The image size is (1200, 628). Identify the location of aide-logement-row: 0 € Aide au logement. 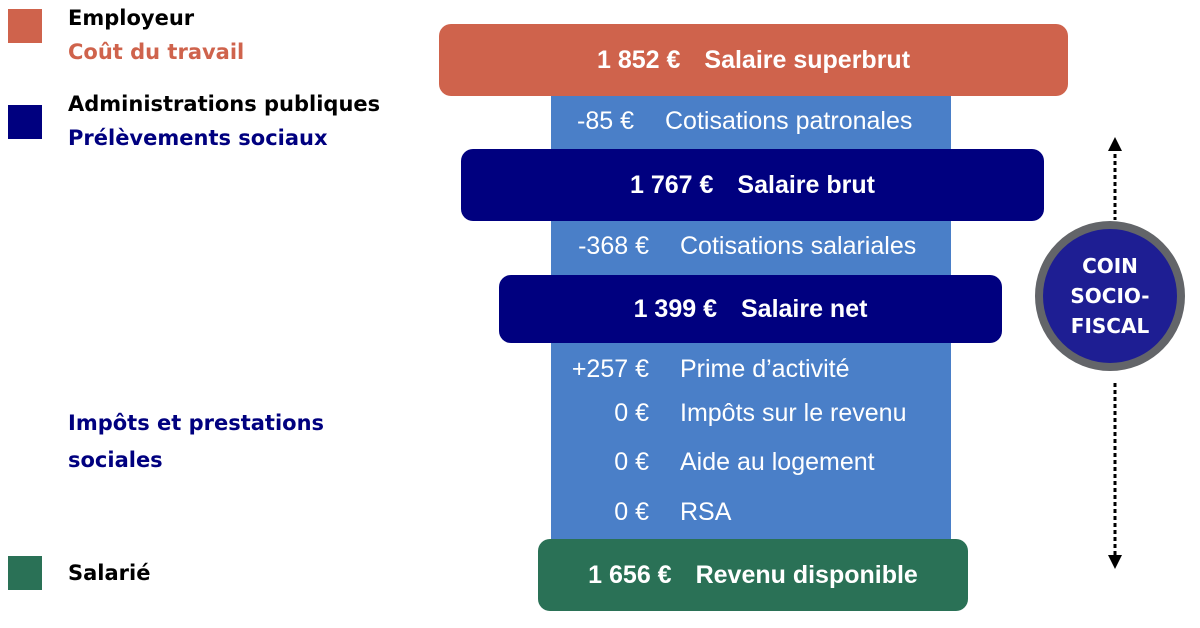
(751, 462).